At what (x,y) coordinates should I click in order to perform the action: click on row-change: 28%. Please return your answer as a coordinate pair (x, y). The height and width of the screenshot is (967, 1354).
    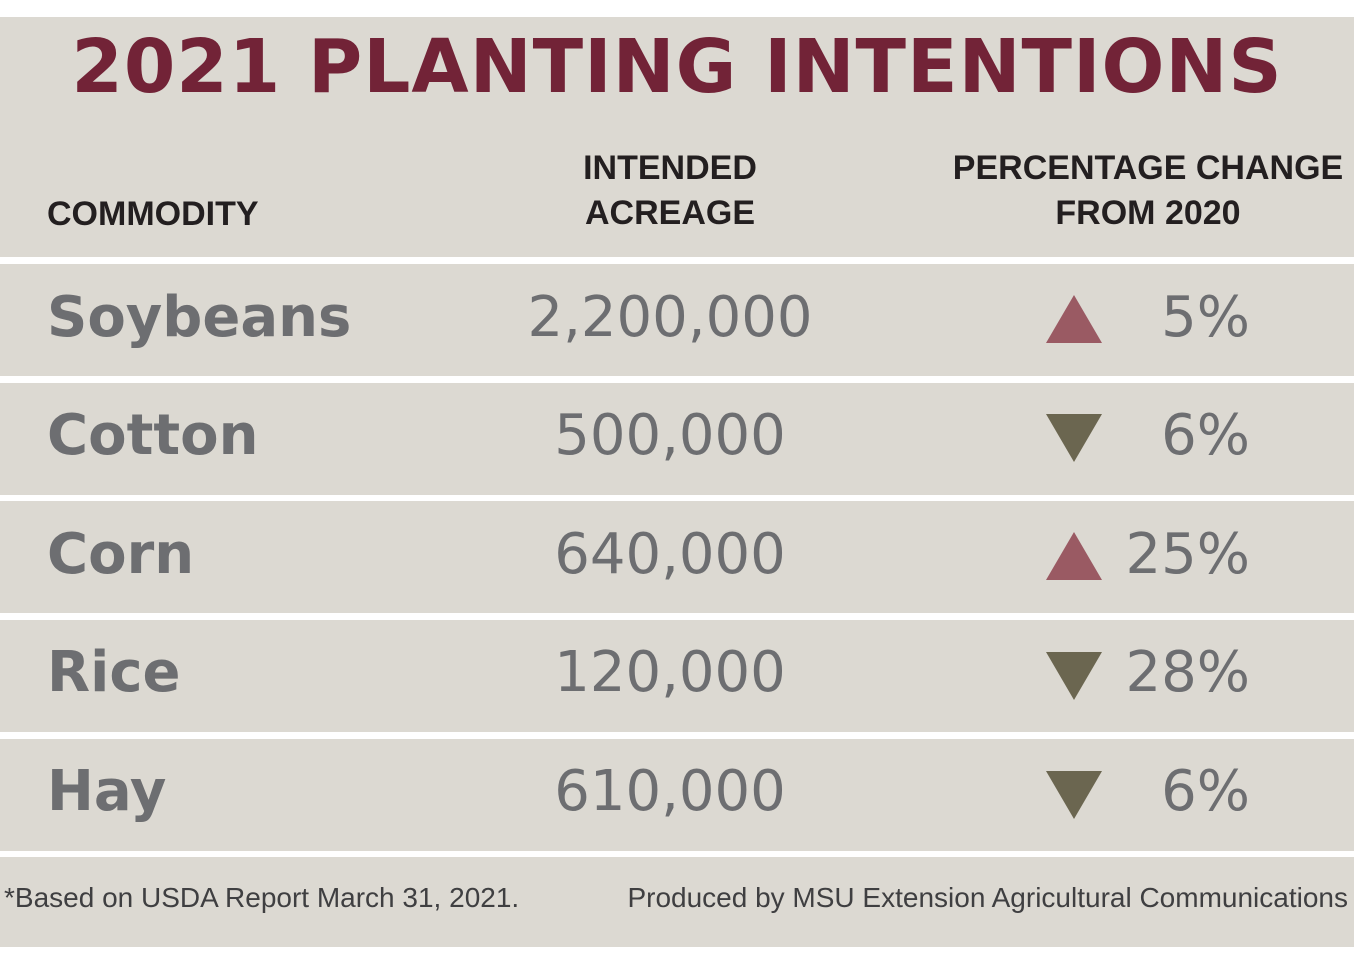
    Looking at the image, I should click on (1187, 672).